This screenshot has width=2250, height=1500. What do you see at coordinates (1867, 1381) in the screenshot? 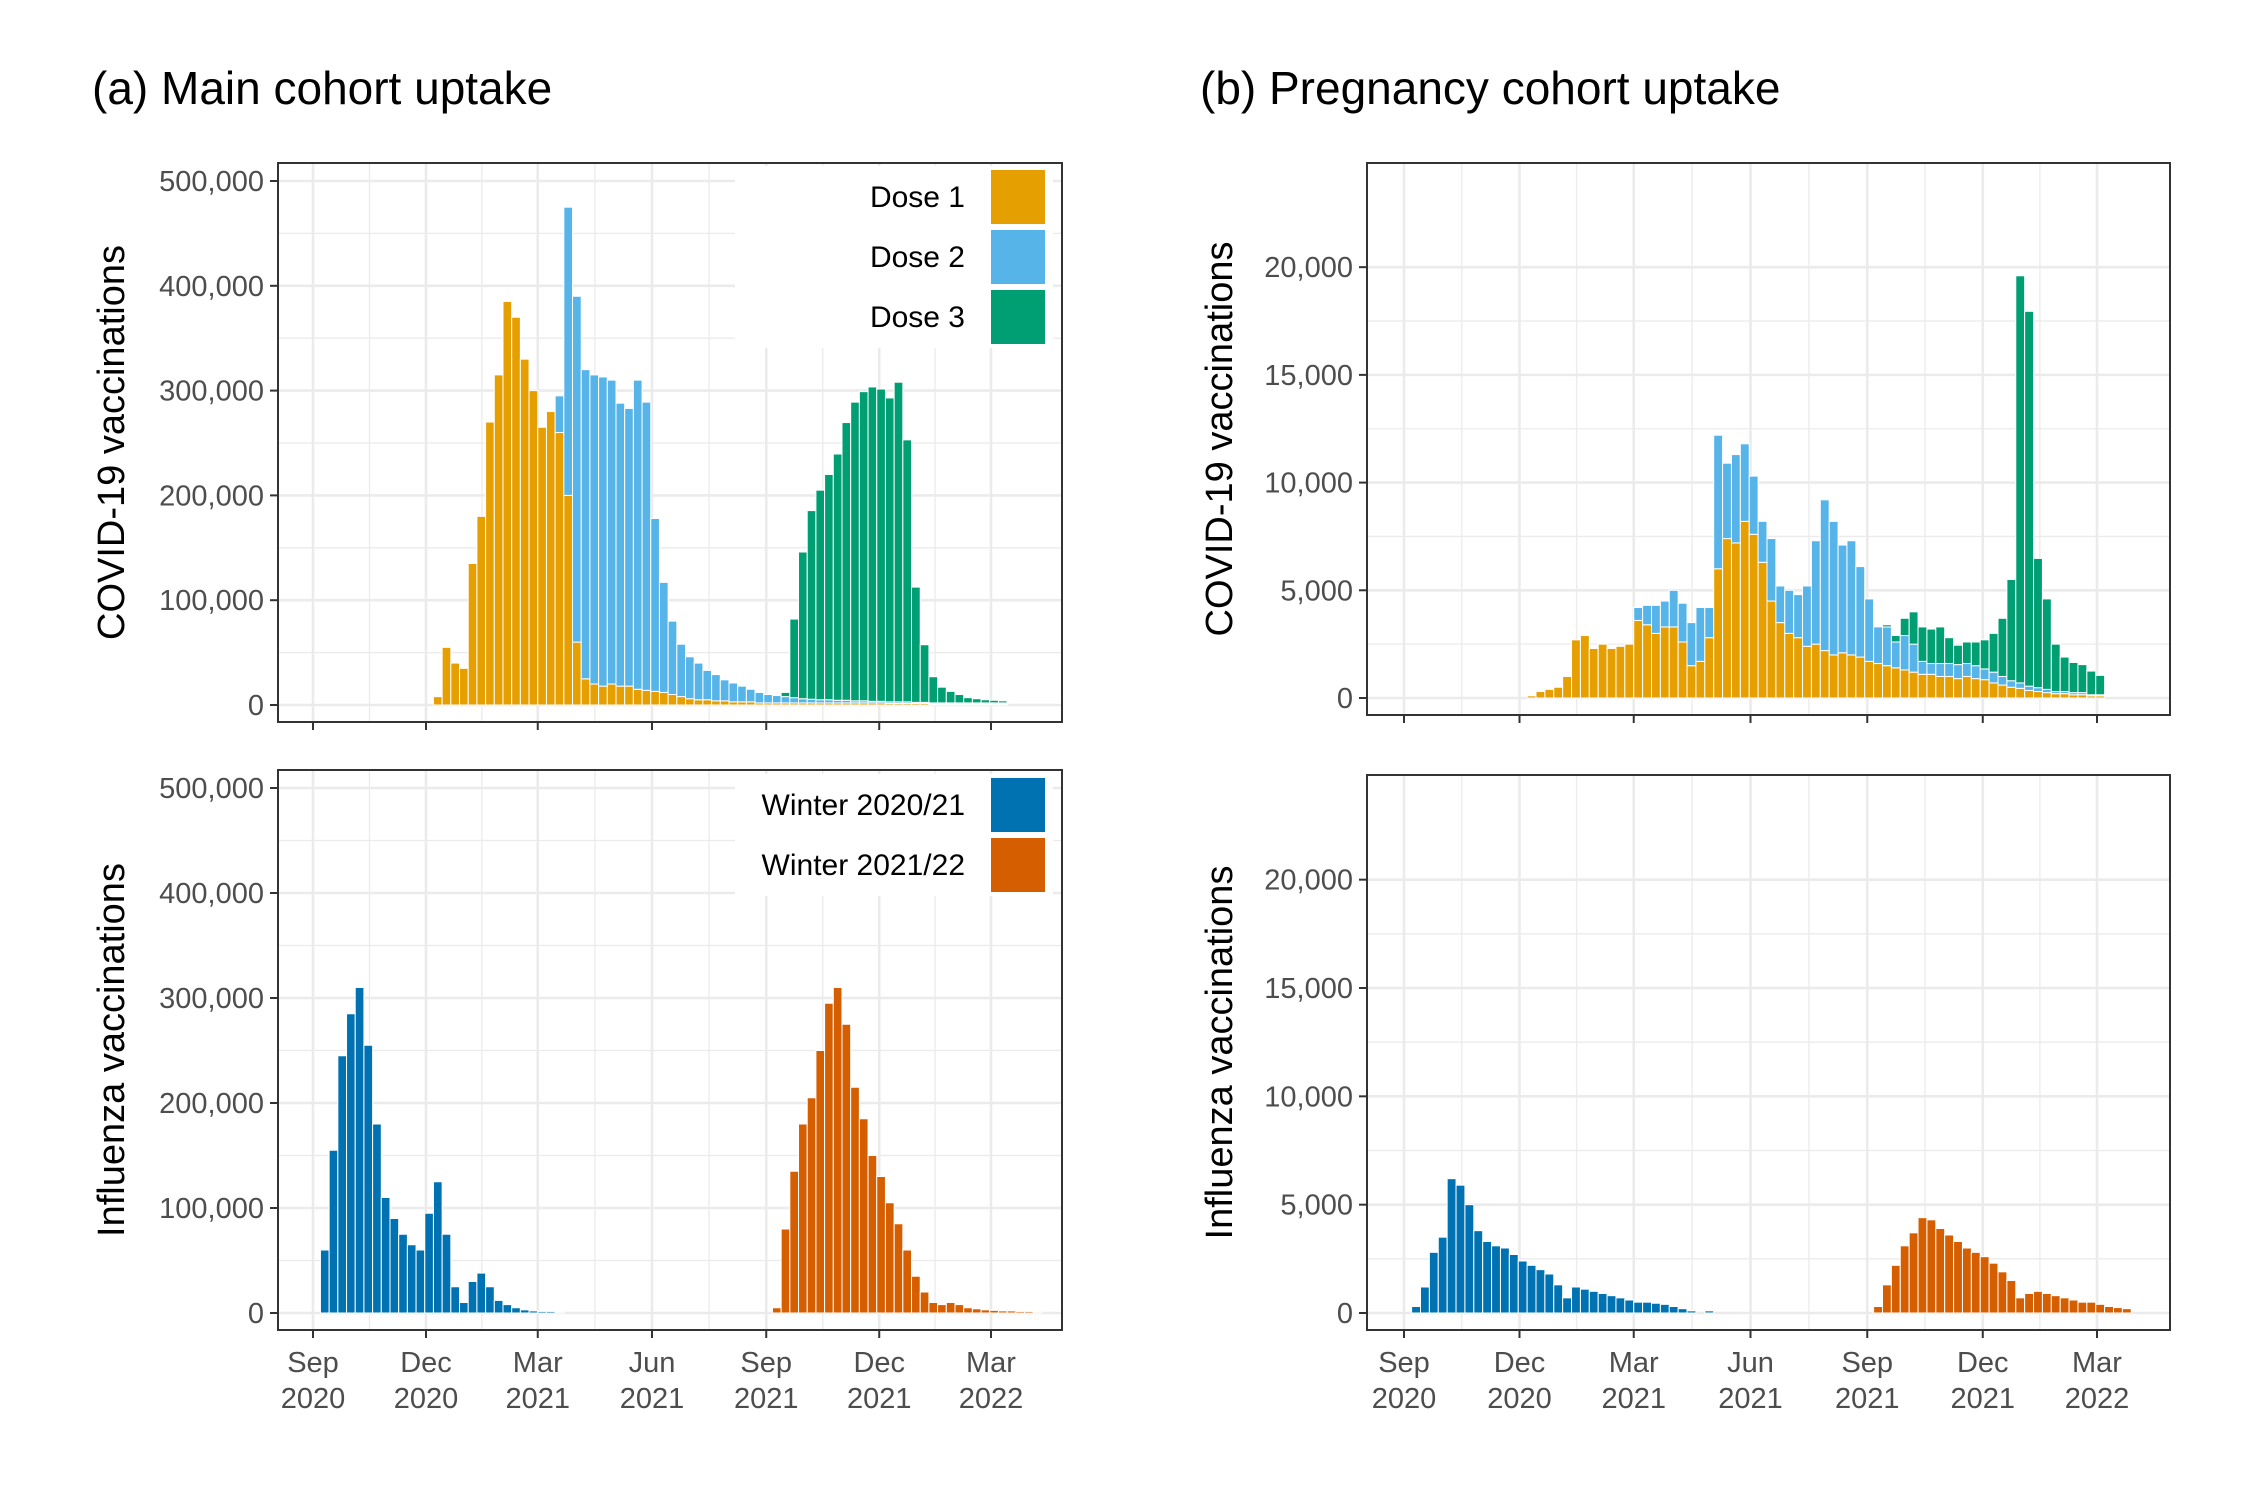
I see `x-tick-label: Sep 2021` at bounding box center [1867, 1381].